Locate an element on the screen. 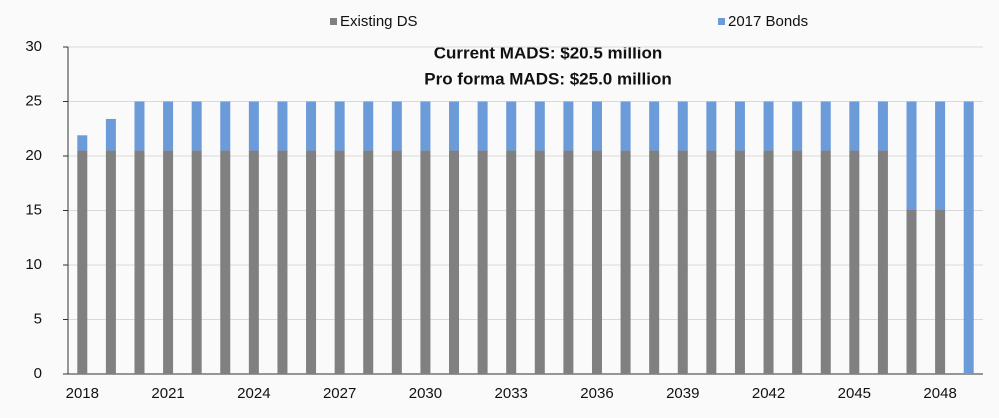  y-tick-label: 15 is located at coordinates (33, 209).